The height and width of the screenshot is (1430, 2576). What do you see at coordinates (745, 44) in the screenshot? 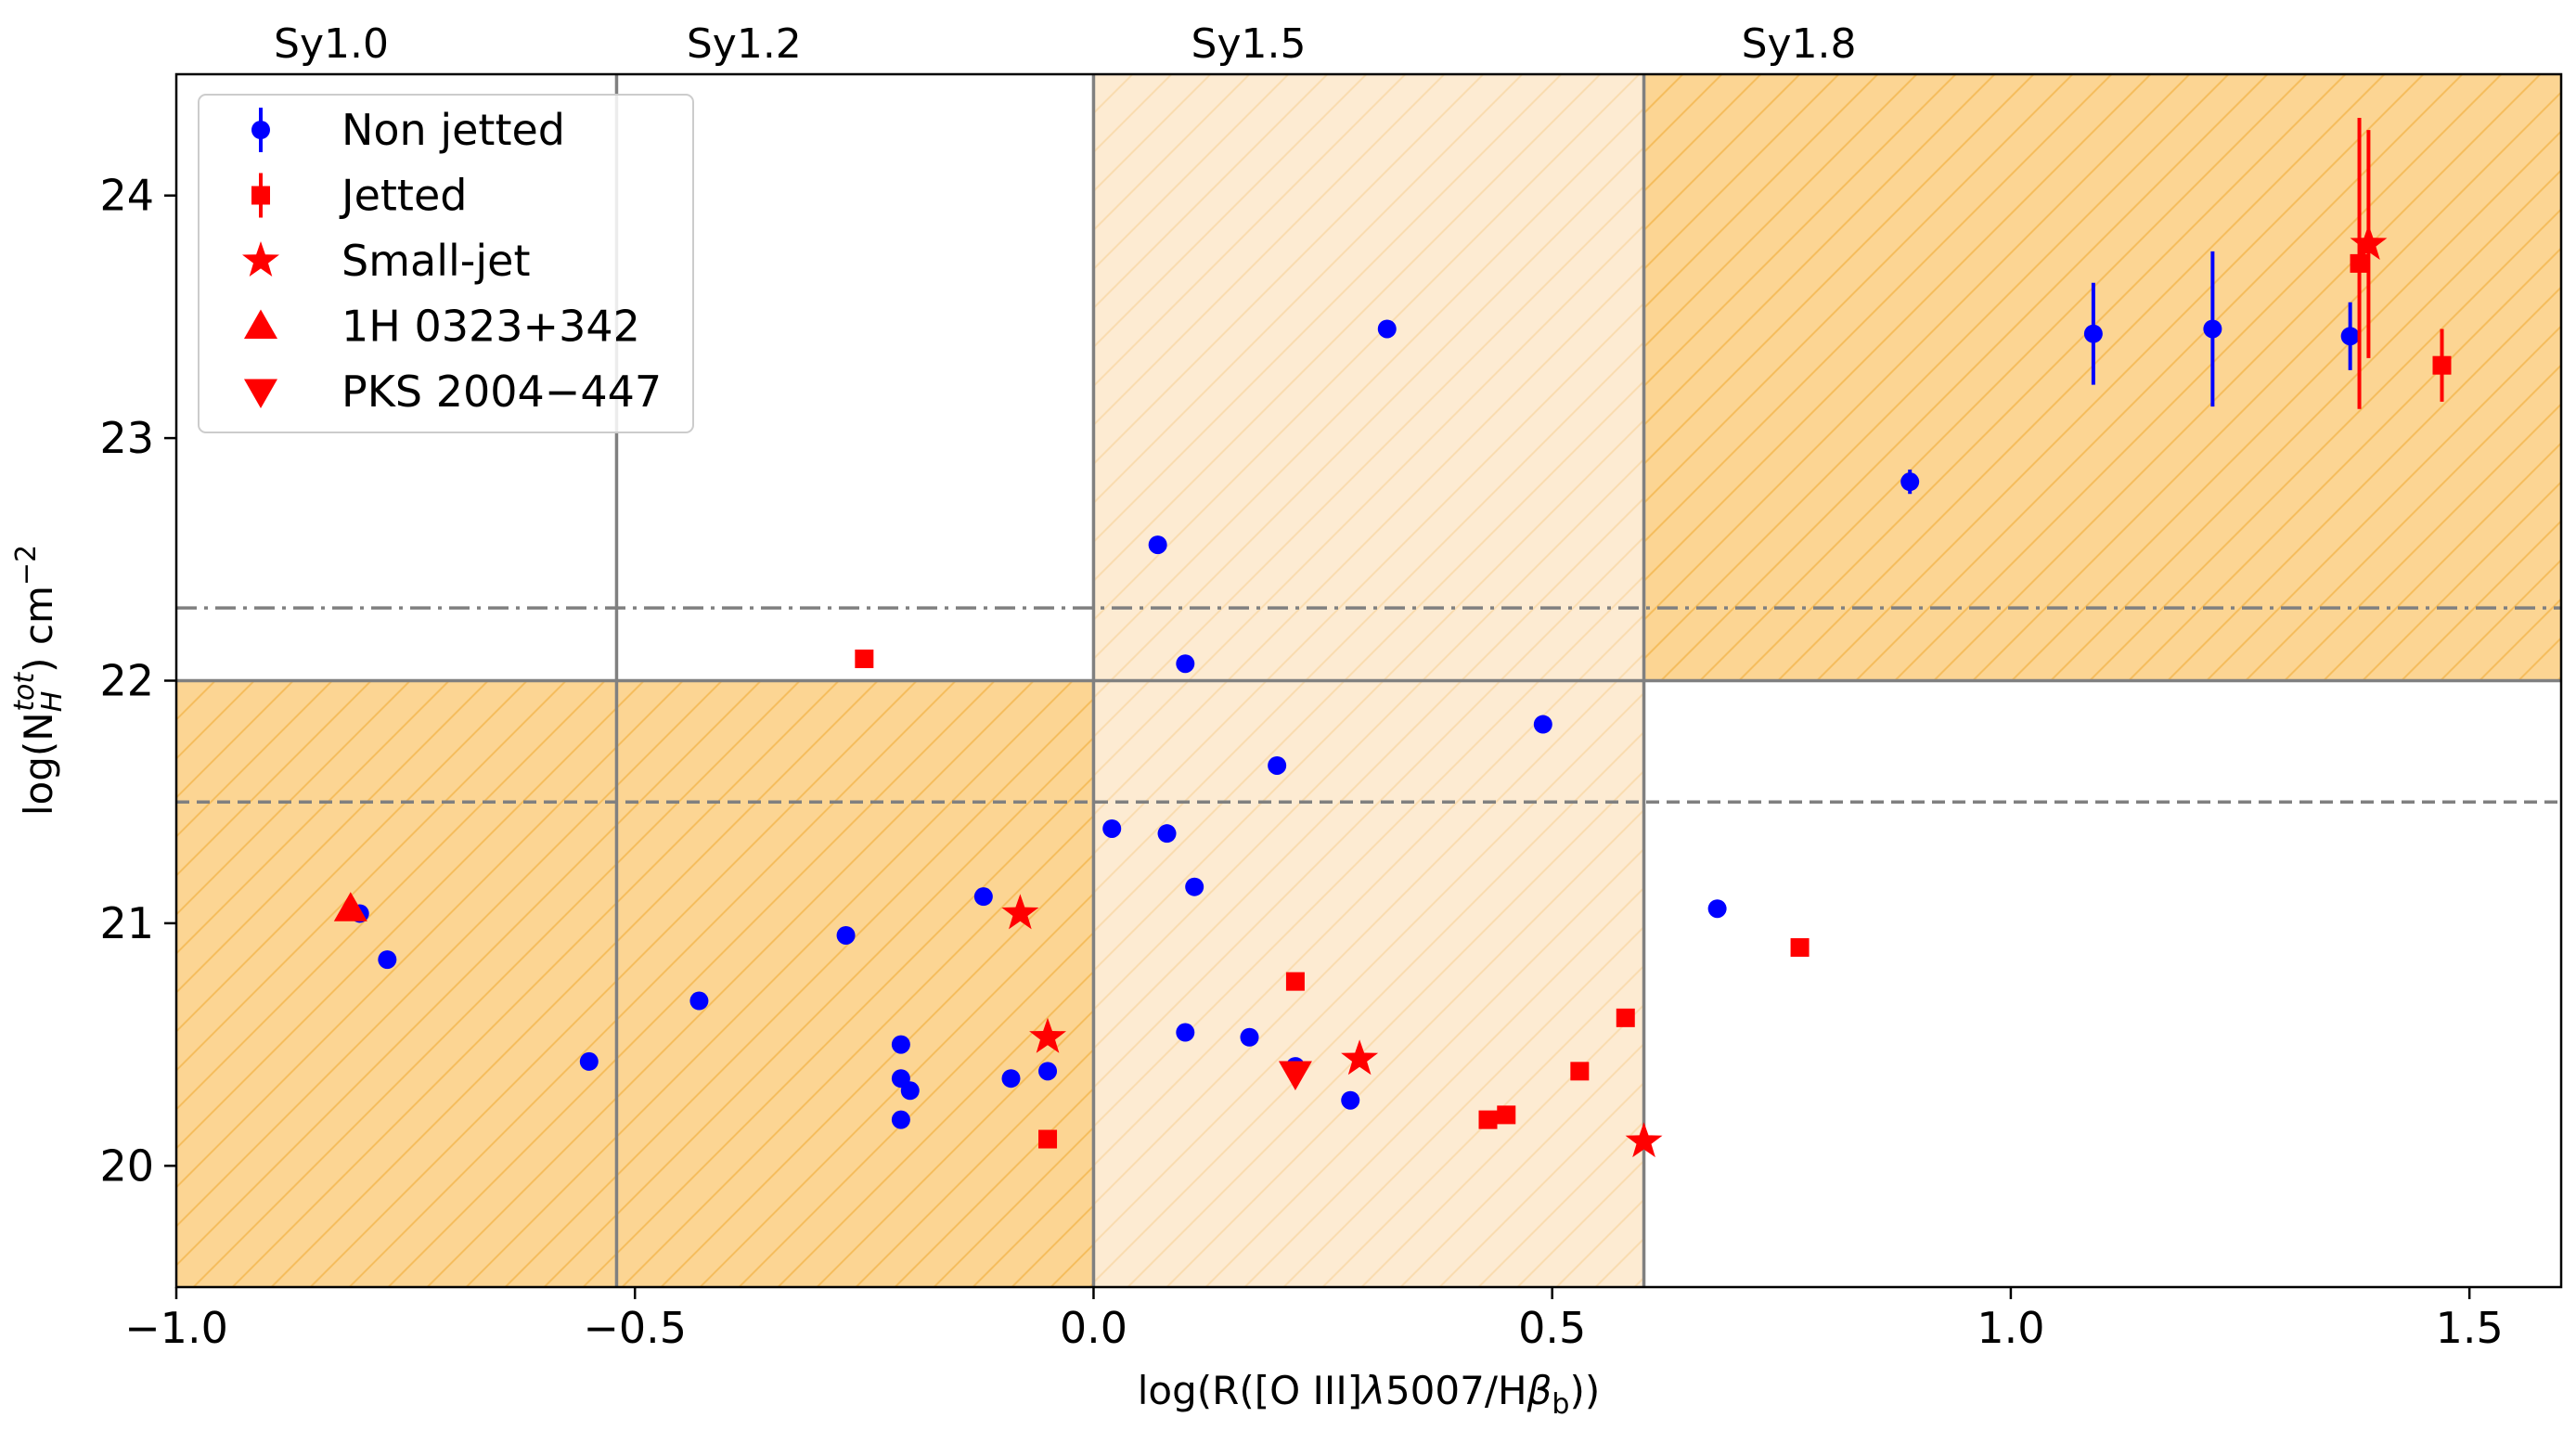
I see `class-label-sy12: Sy1.2` at bounding box center [745, 44].